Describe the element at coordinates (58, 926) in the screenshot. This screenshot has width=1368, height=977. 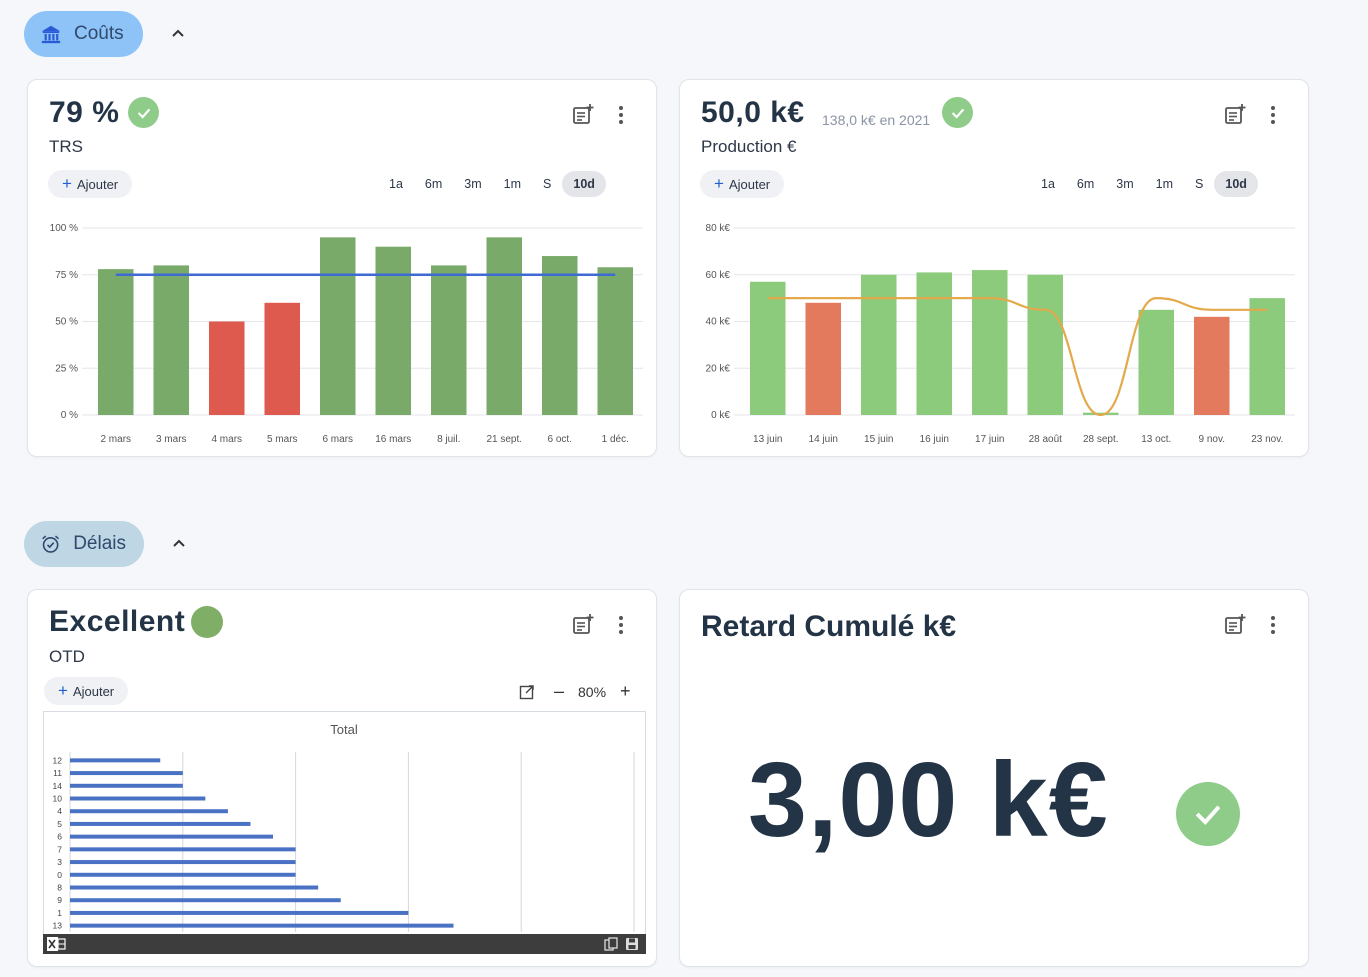
I see `y-tick-label: 13` at that location.